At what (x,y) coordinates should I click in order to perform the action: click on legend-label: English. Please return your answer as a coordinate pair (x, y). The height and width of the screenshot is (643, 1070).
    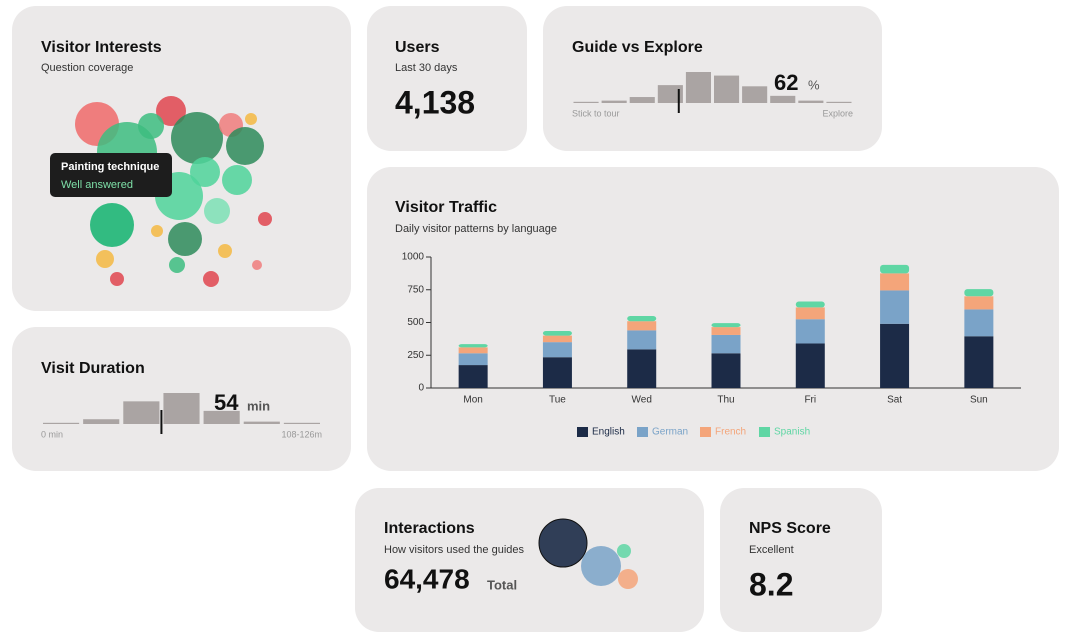
    Looking at the image, I should click on (608, 432).